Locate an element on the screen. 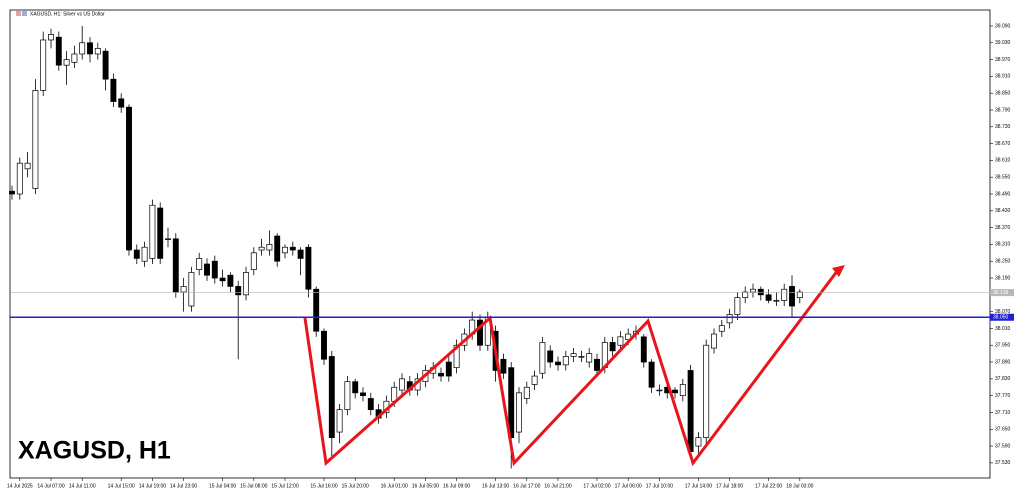 Image resolution: width=1024 pixels, height=500 pixels. y-tick-label: 38.670 is located at coordinates (1003, 144).